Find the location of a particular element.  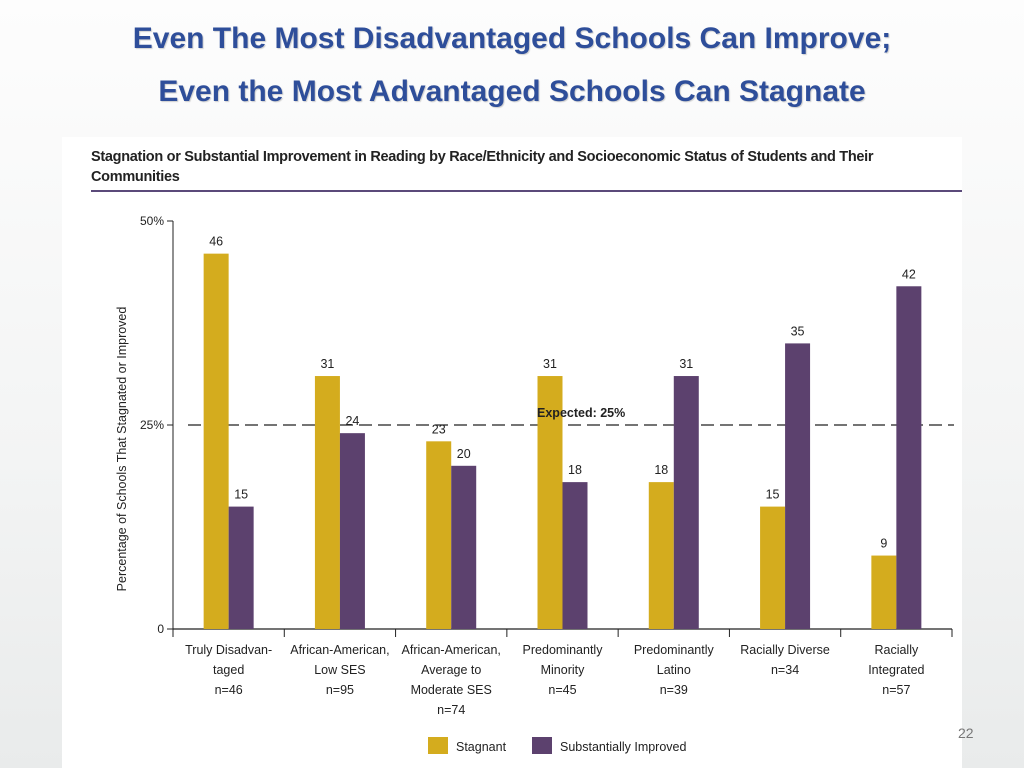

category-label: Integrated is located at coordinates (896, 670).